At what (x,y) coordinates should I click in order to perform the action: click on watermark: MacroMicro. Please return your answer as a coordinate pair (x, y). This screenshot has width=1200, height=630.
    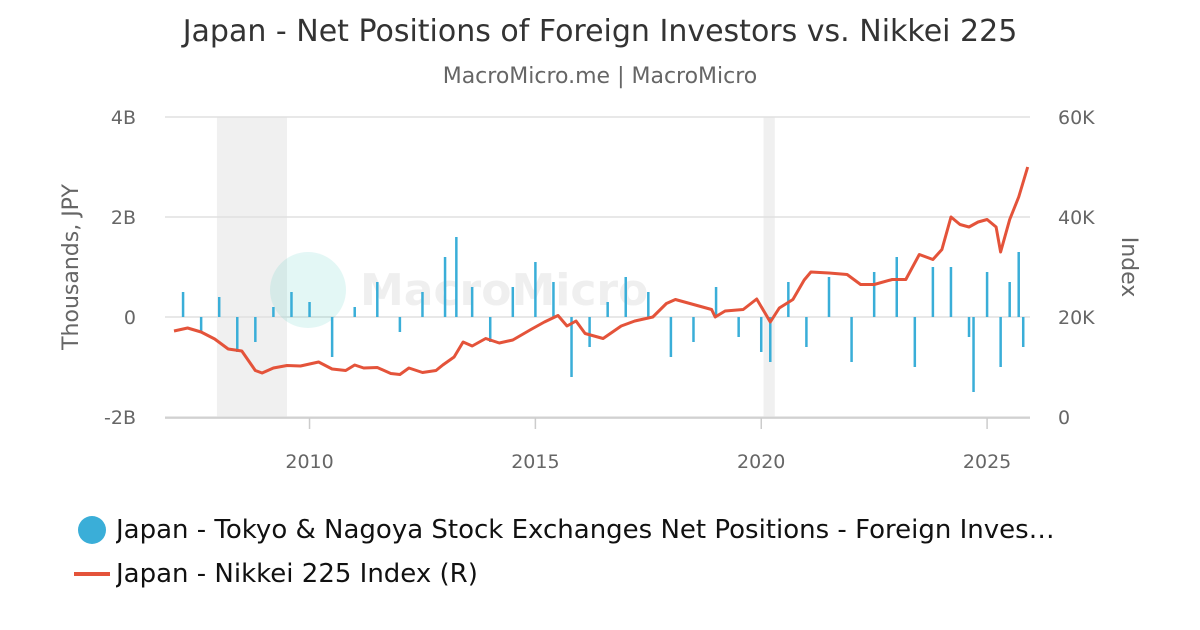
    Looking at the image, I should click on (459, 290).